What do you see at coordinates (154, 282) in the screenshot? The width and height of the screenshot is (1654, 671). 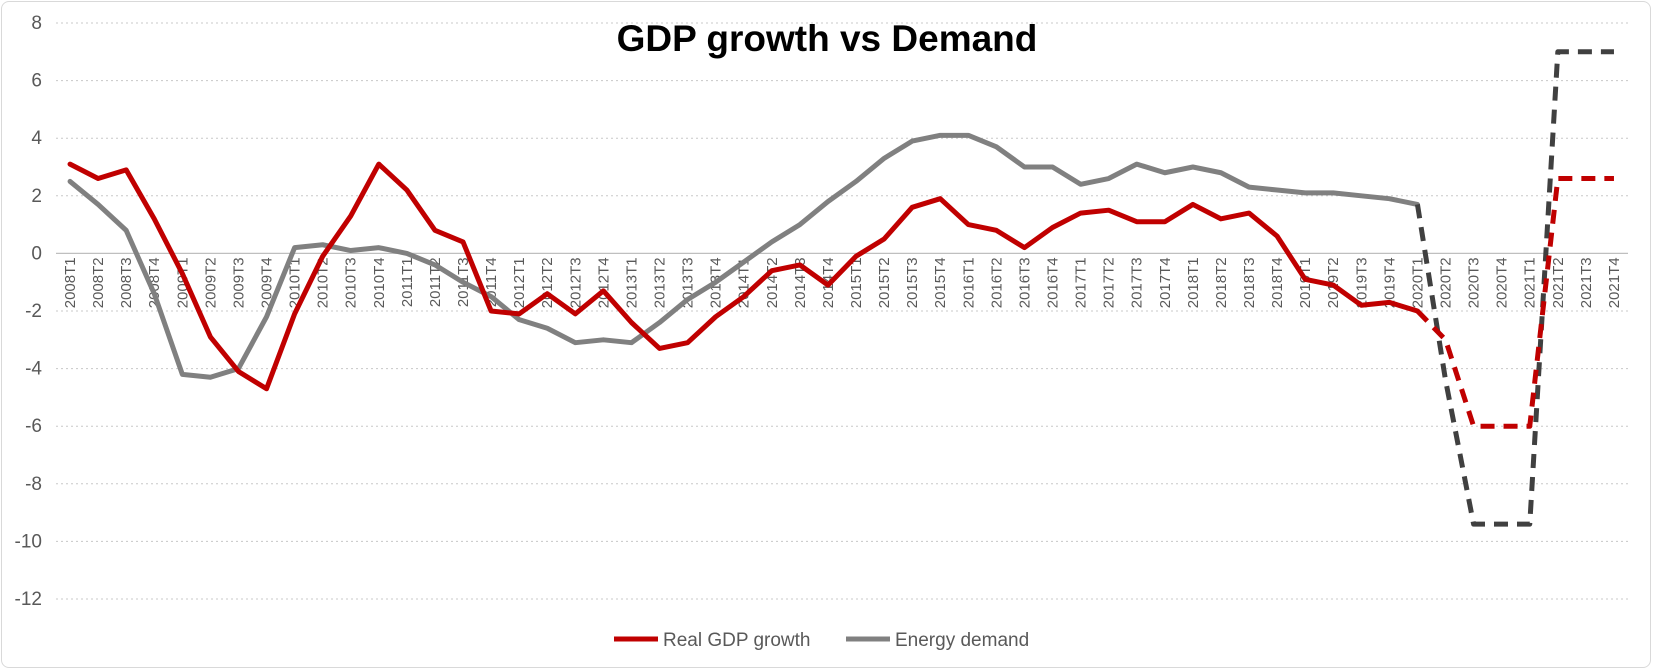 I see `x-tick-label: 2008T4` at bounding box center [154, 282].